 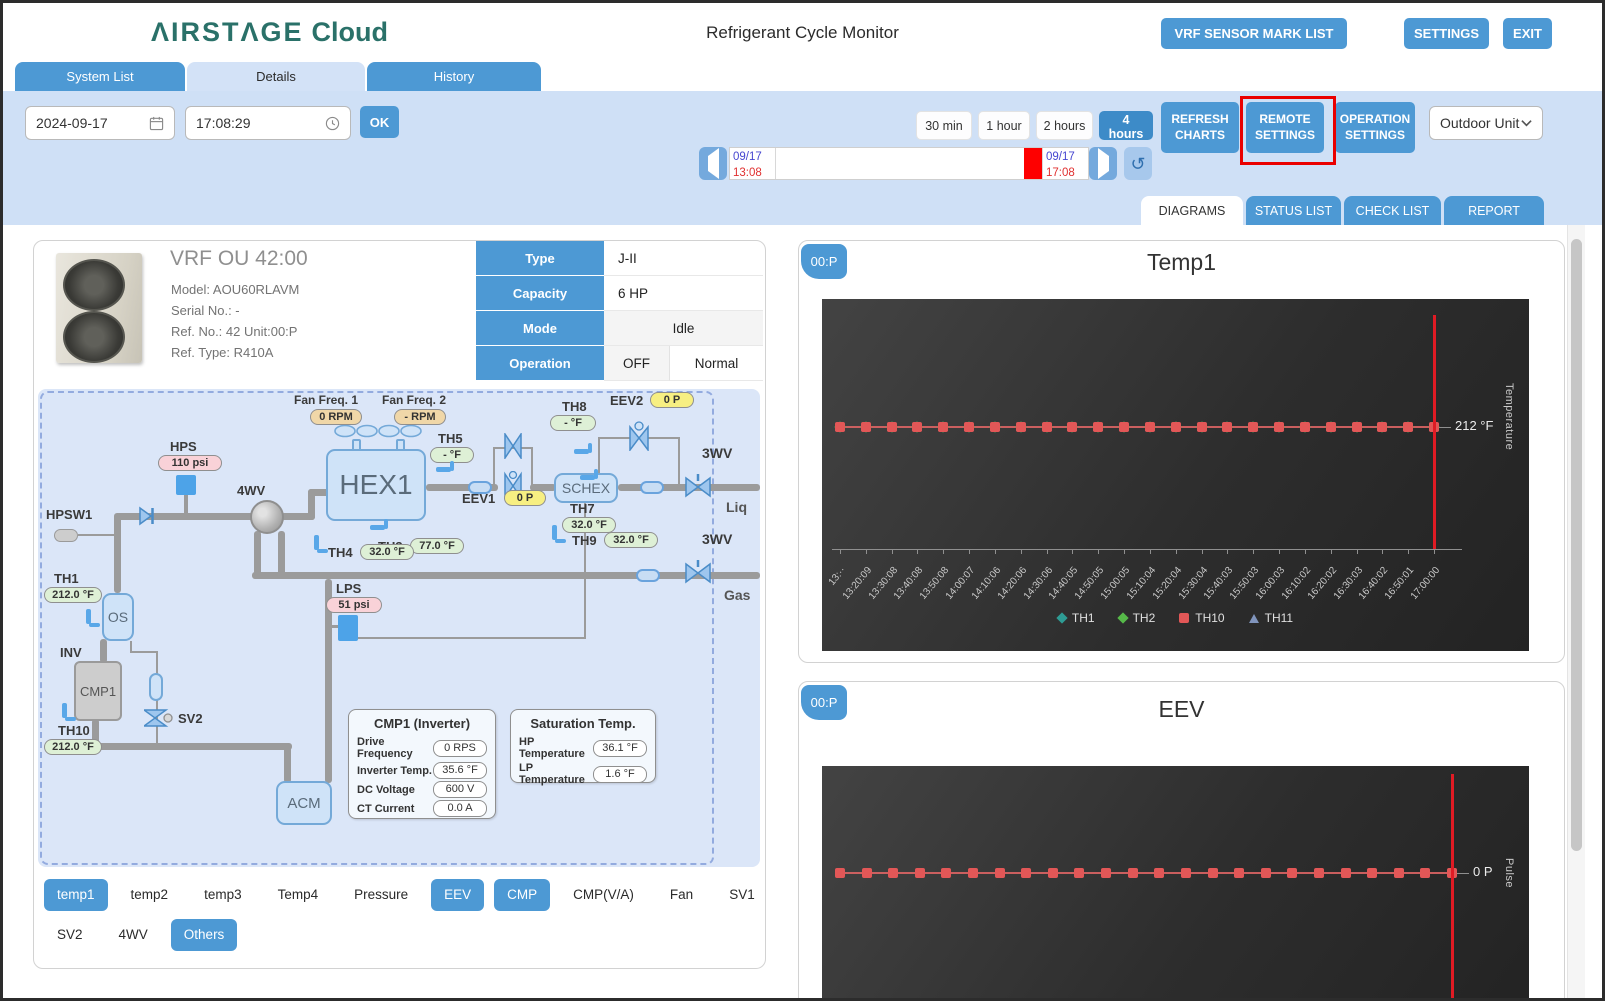 What do you see at coordinates (532, 467) in the screenshot?
I see `eev1-loop` at bounding box center [532, 467].